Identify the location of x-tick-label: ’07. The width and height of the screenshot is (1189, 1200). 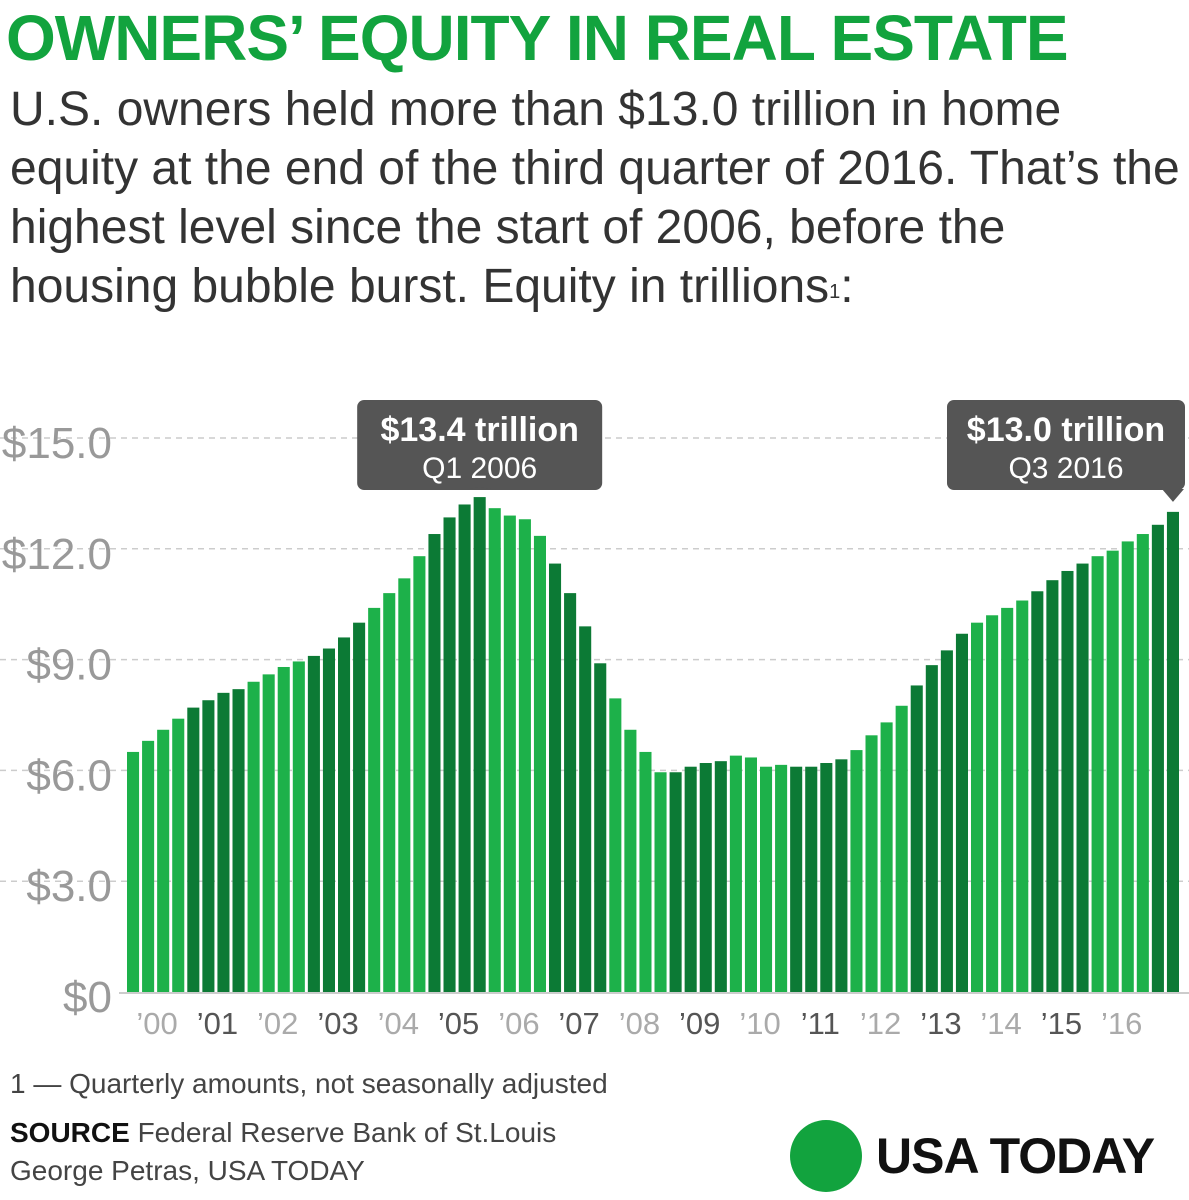
(578, 1023).